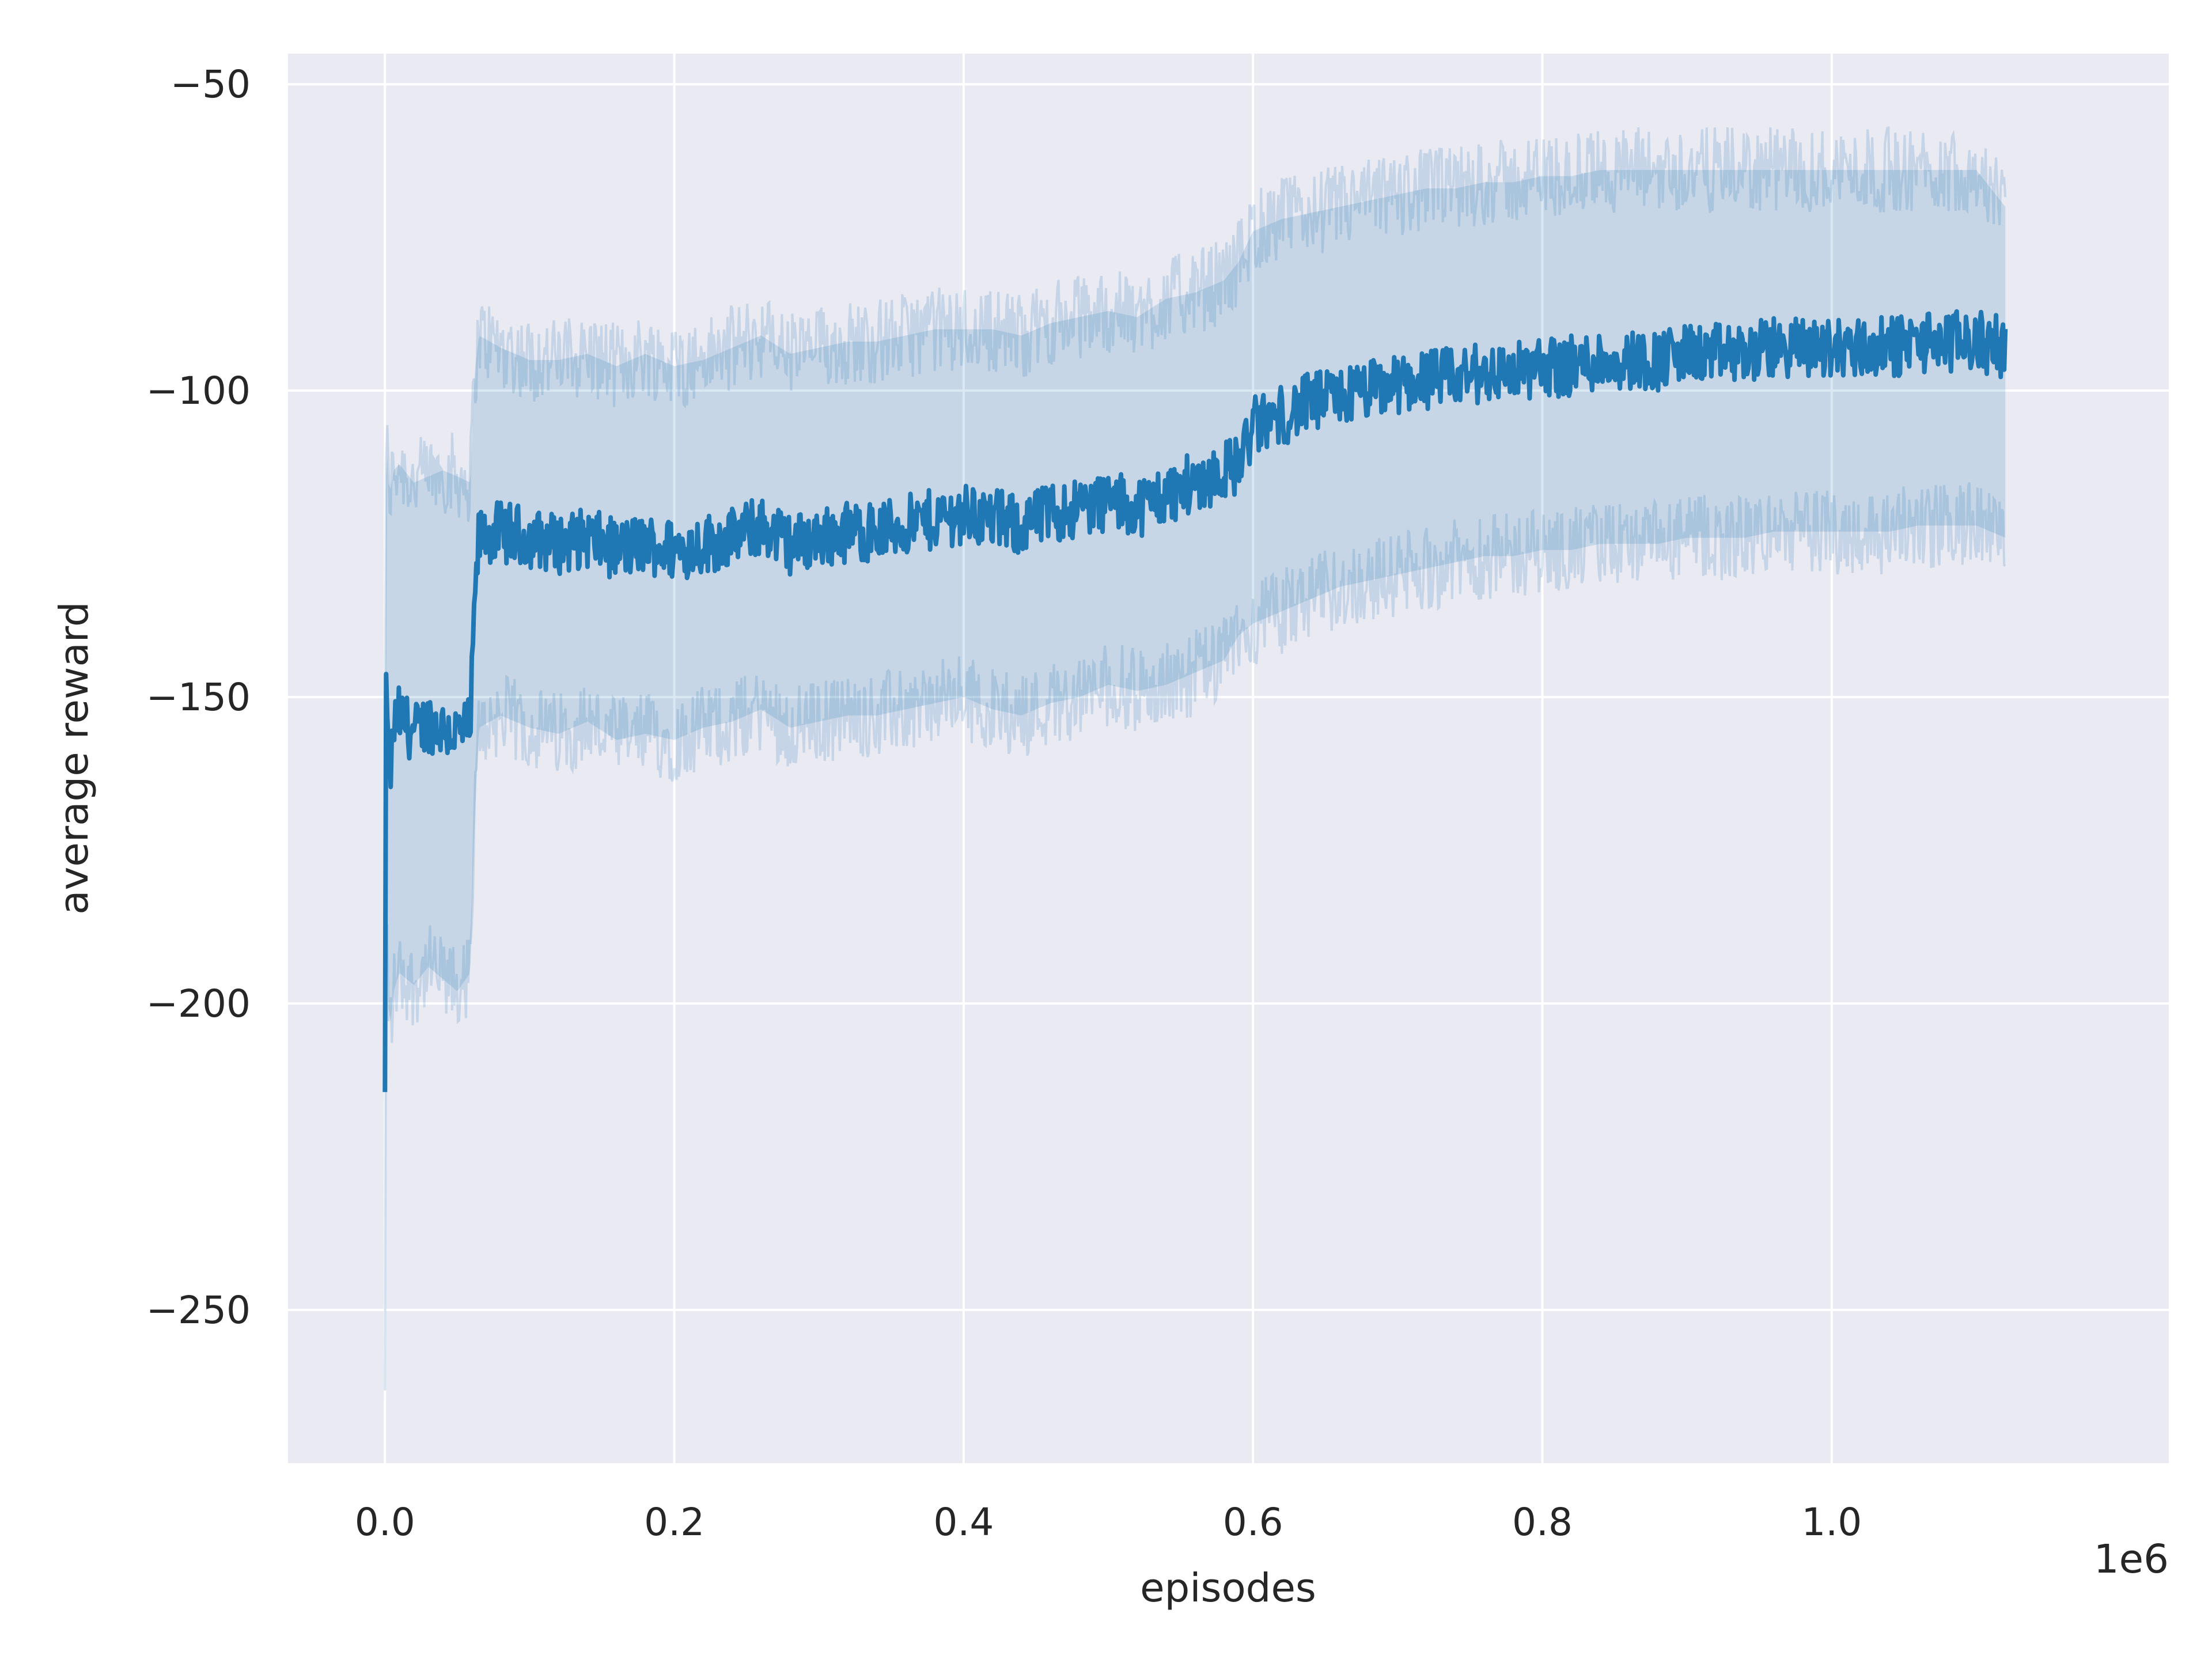 The image size is (2212, 1659). Describe the element at coordinates (1108, 1522) in the screenshot. I see `x-axis-ticks: 0.0 0.2 0.4 0.6 0.8 1.0` at that location.